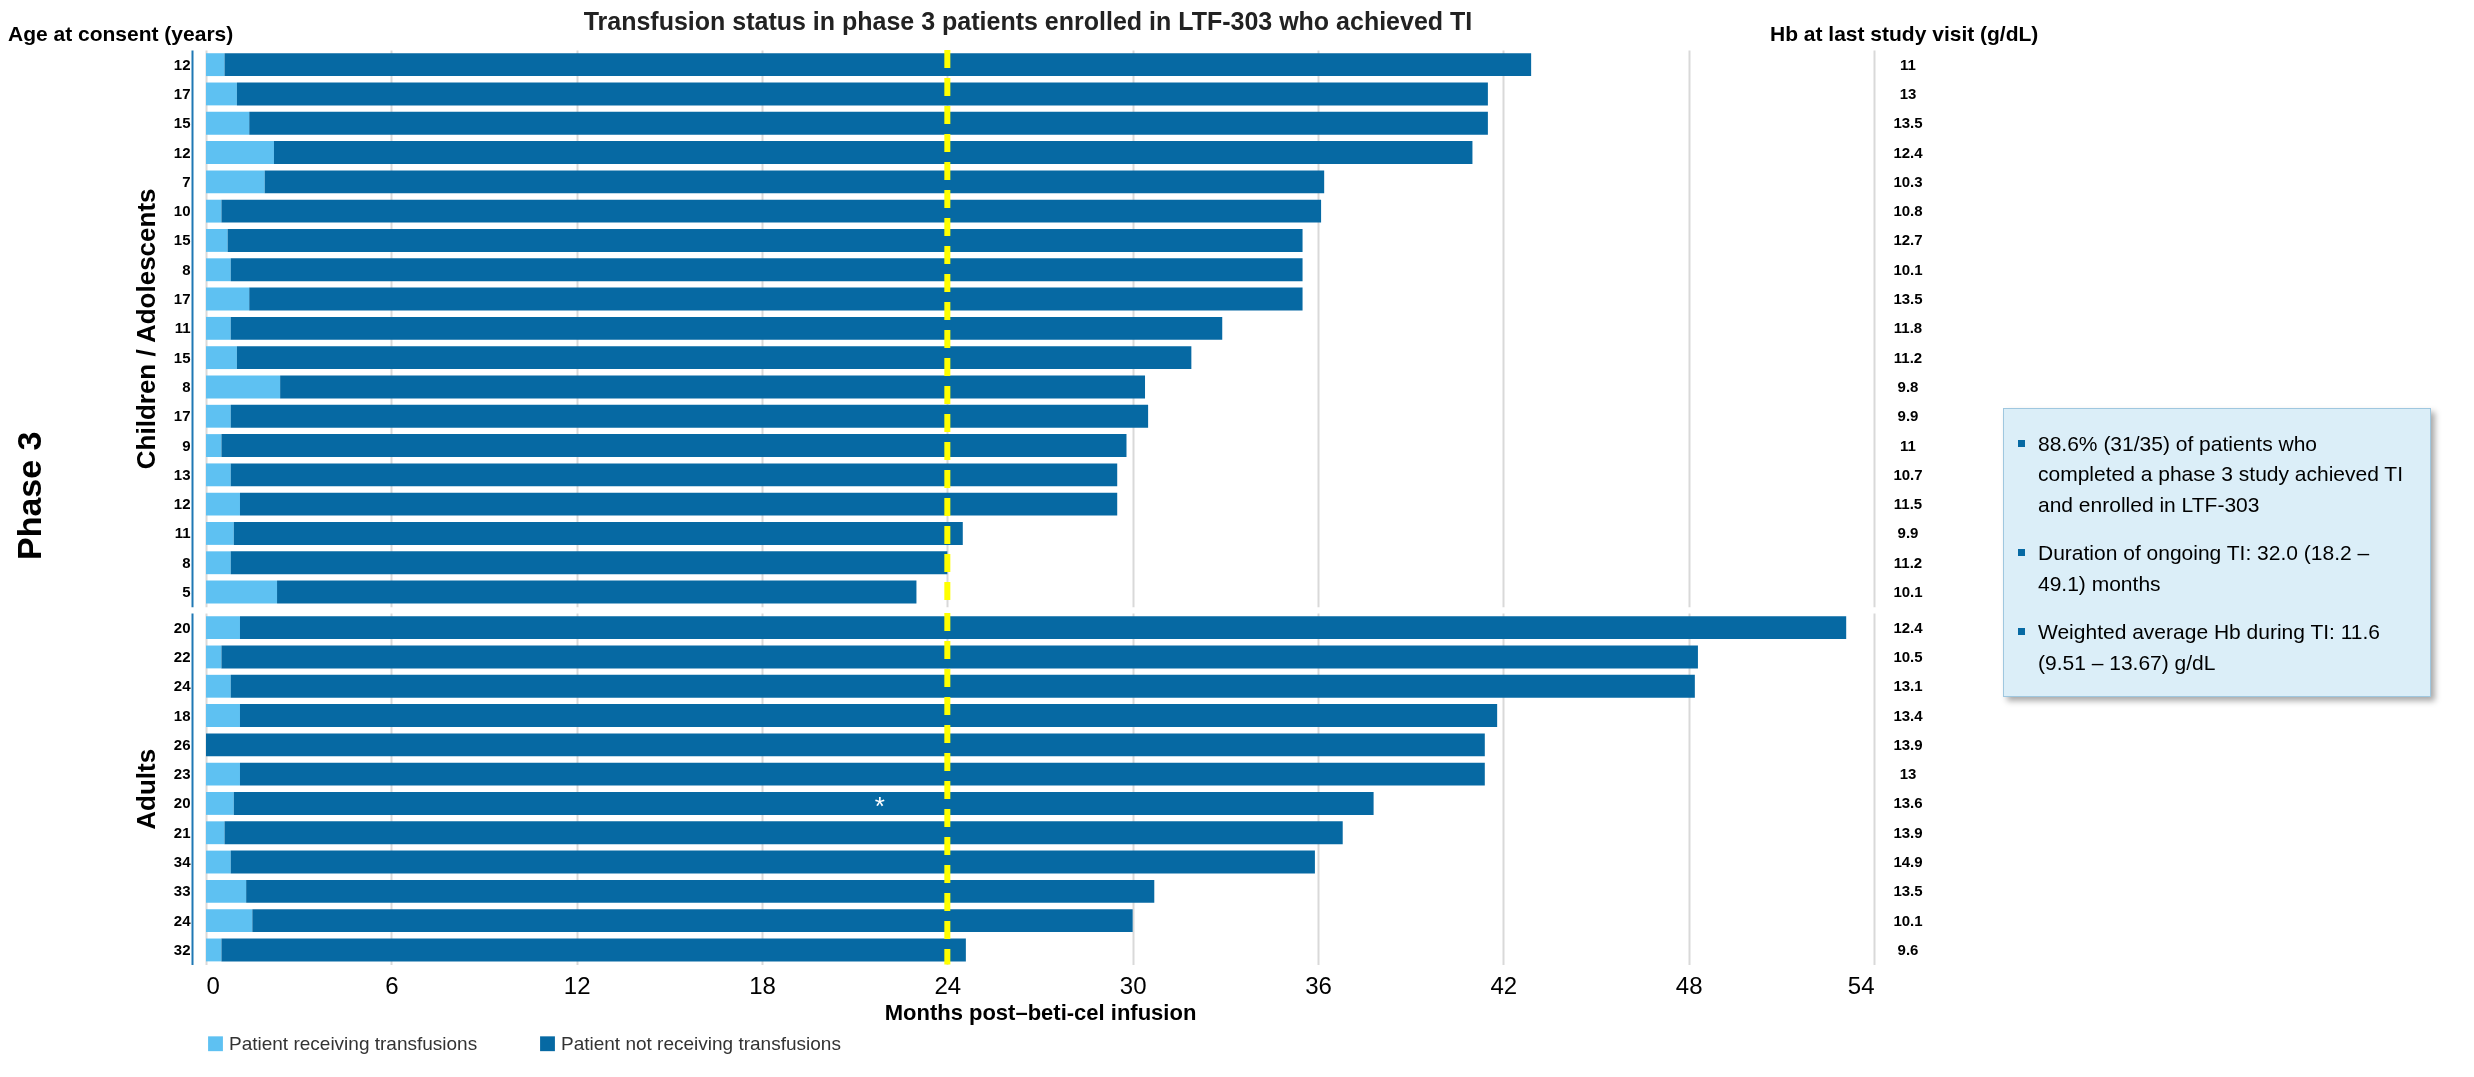 This screenshot has width=2474, height=1077. I want to click on y-tick-label: 7, so click(186, 181).